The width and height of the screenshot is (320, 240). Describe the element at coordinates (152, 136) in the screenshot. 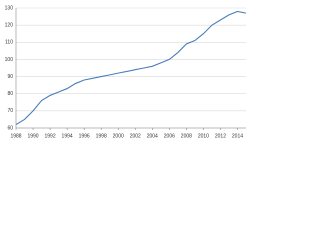

I see `x-tick-label: 2004` at that location.